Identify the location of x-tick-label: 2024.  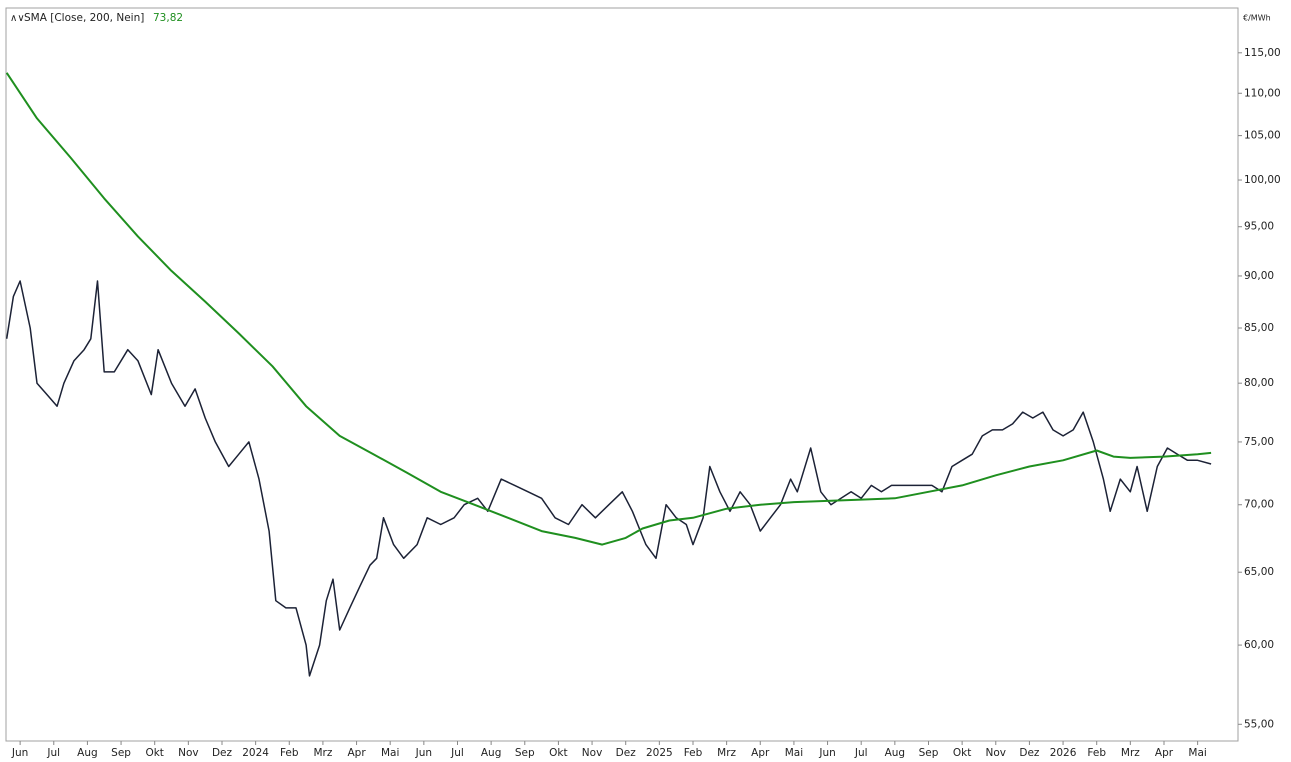
(255, 753).